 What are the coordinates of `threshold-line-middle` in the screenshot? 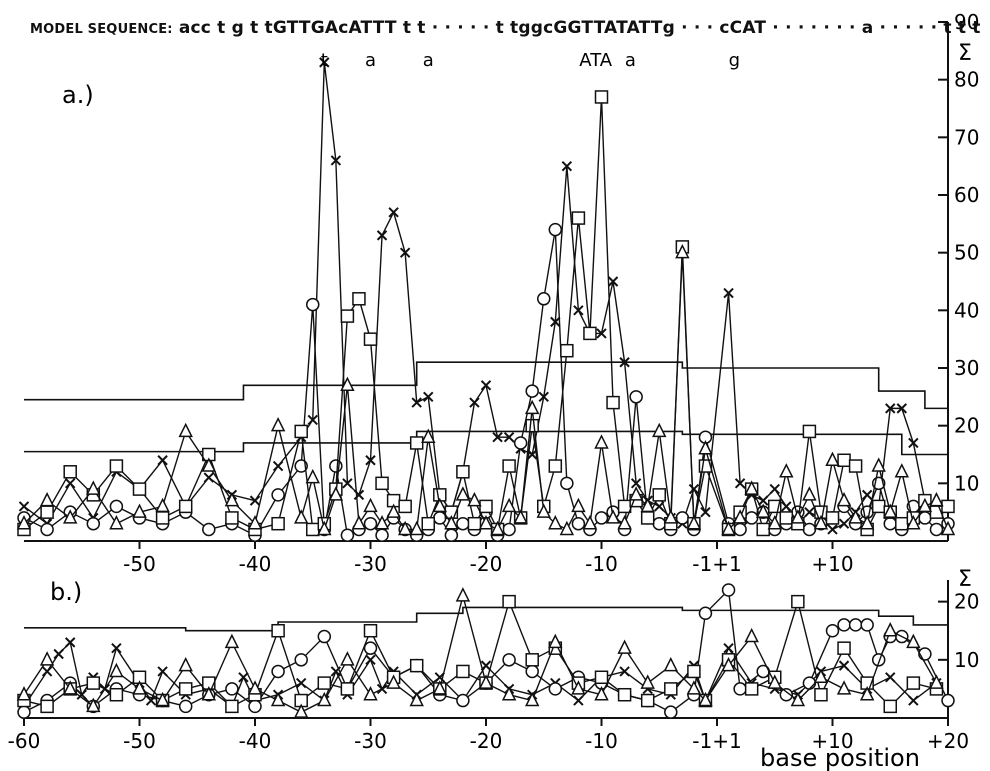 It's located at (486, 443).